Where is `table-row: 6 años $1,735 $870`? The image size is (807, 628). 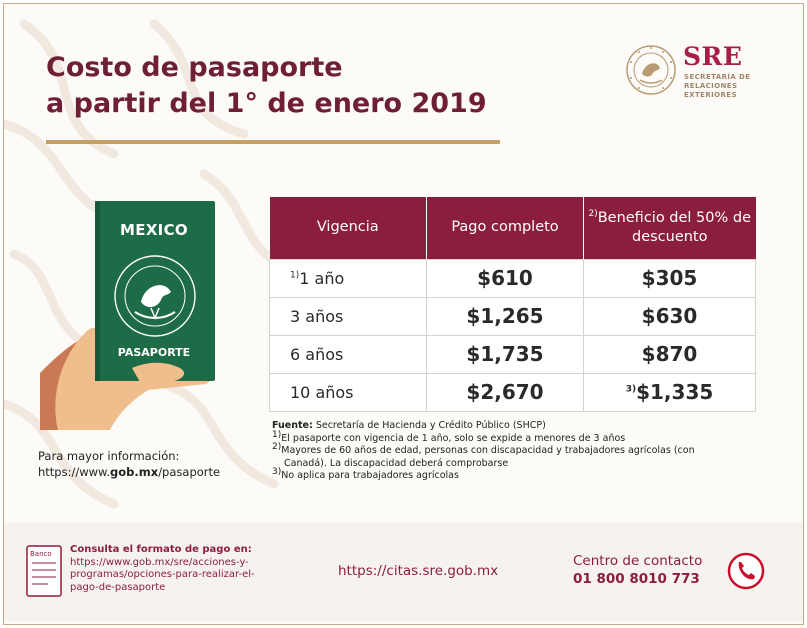
table-row: 6 años $1,735 $870 is located at coordinates (512, 354).